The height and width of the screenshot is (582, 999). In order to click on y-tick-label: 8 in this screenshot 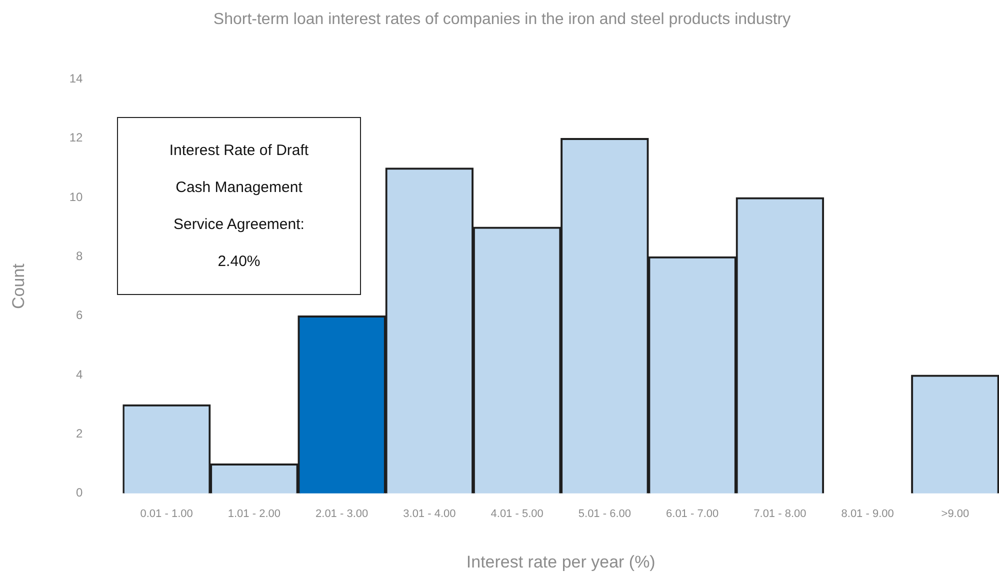, I will do `click(80, 256)`.